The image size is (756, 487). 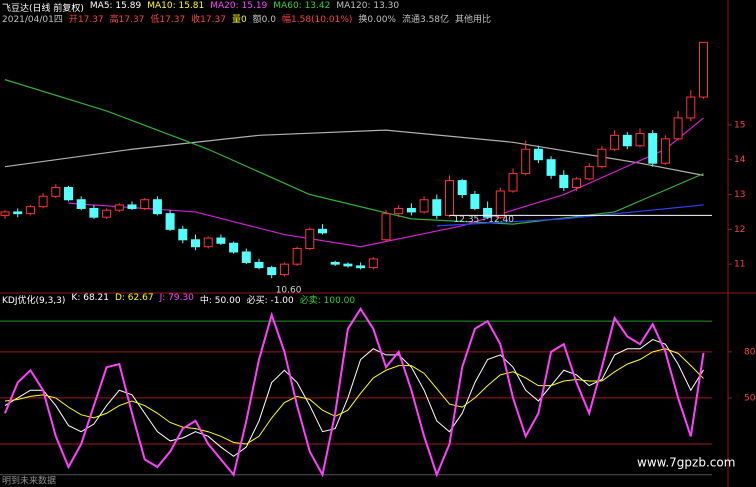 What do you see at coordinates (220, 301) in the screenshot?
I see `header-item: 中: 50.00` at bounding box center [220, 301].